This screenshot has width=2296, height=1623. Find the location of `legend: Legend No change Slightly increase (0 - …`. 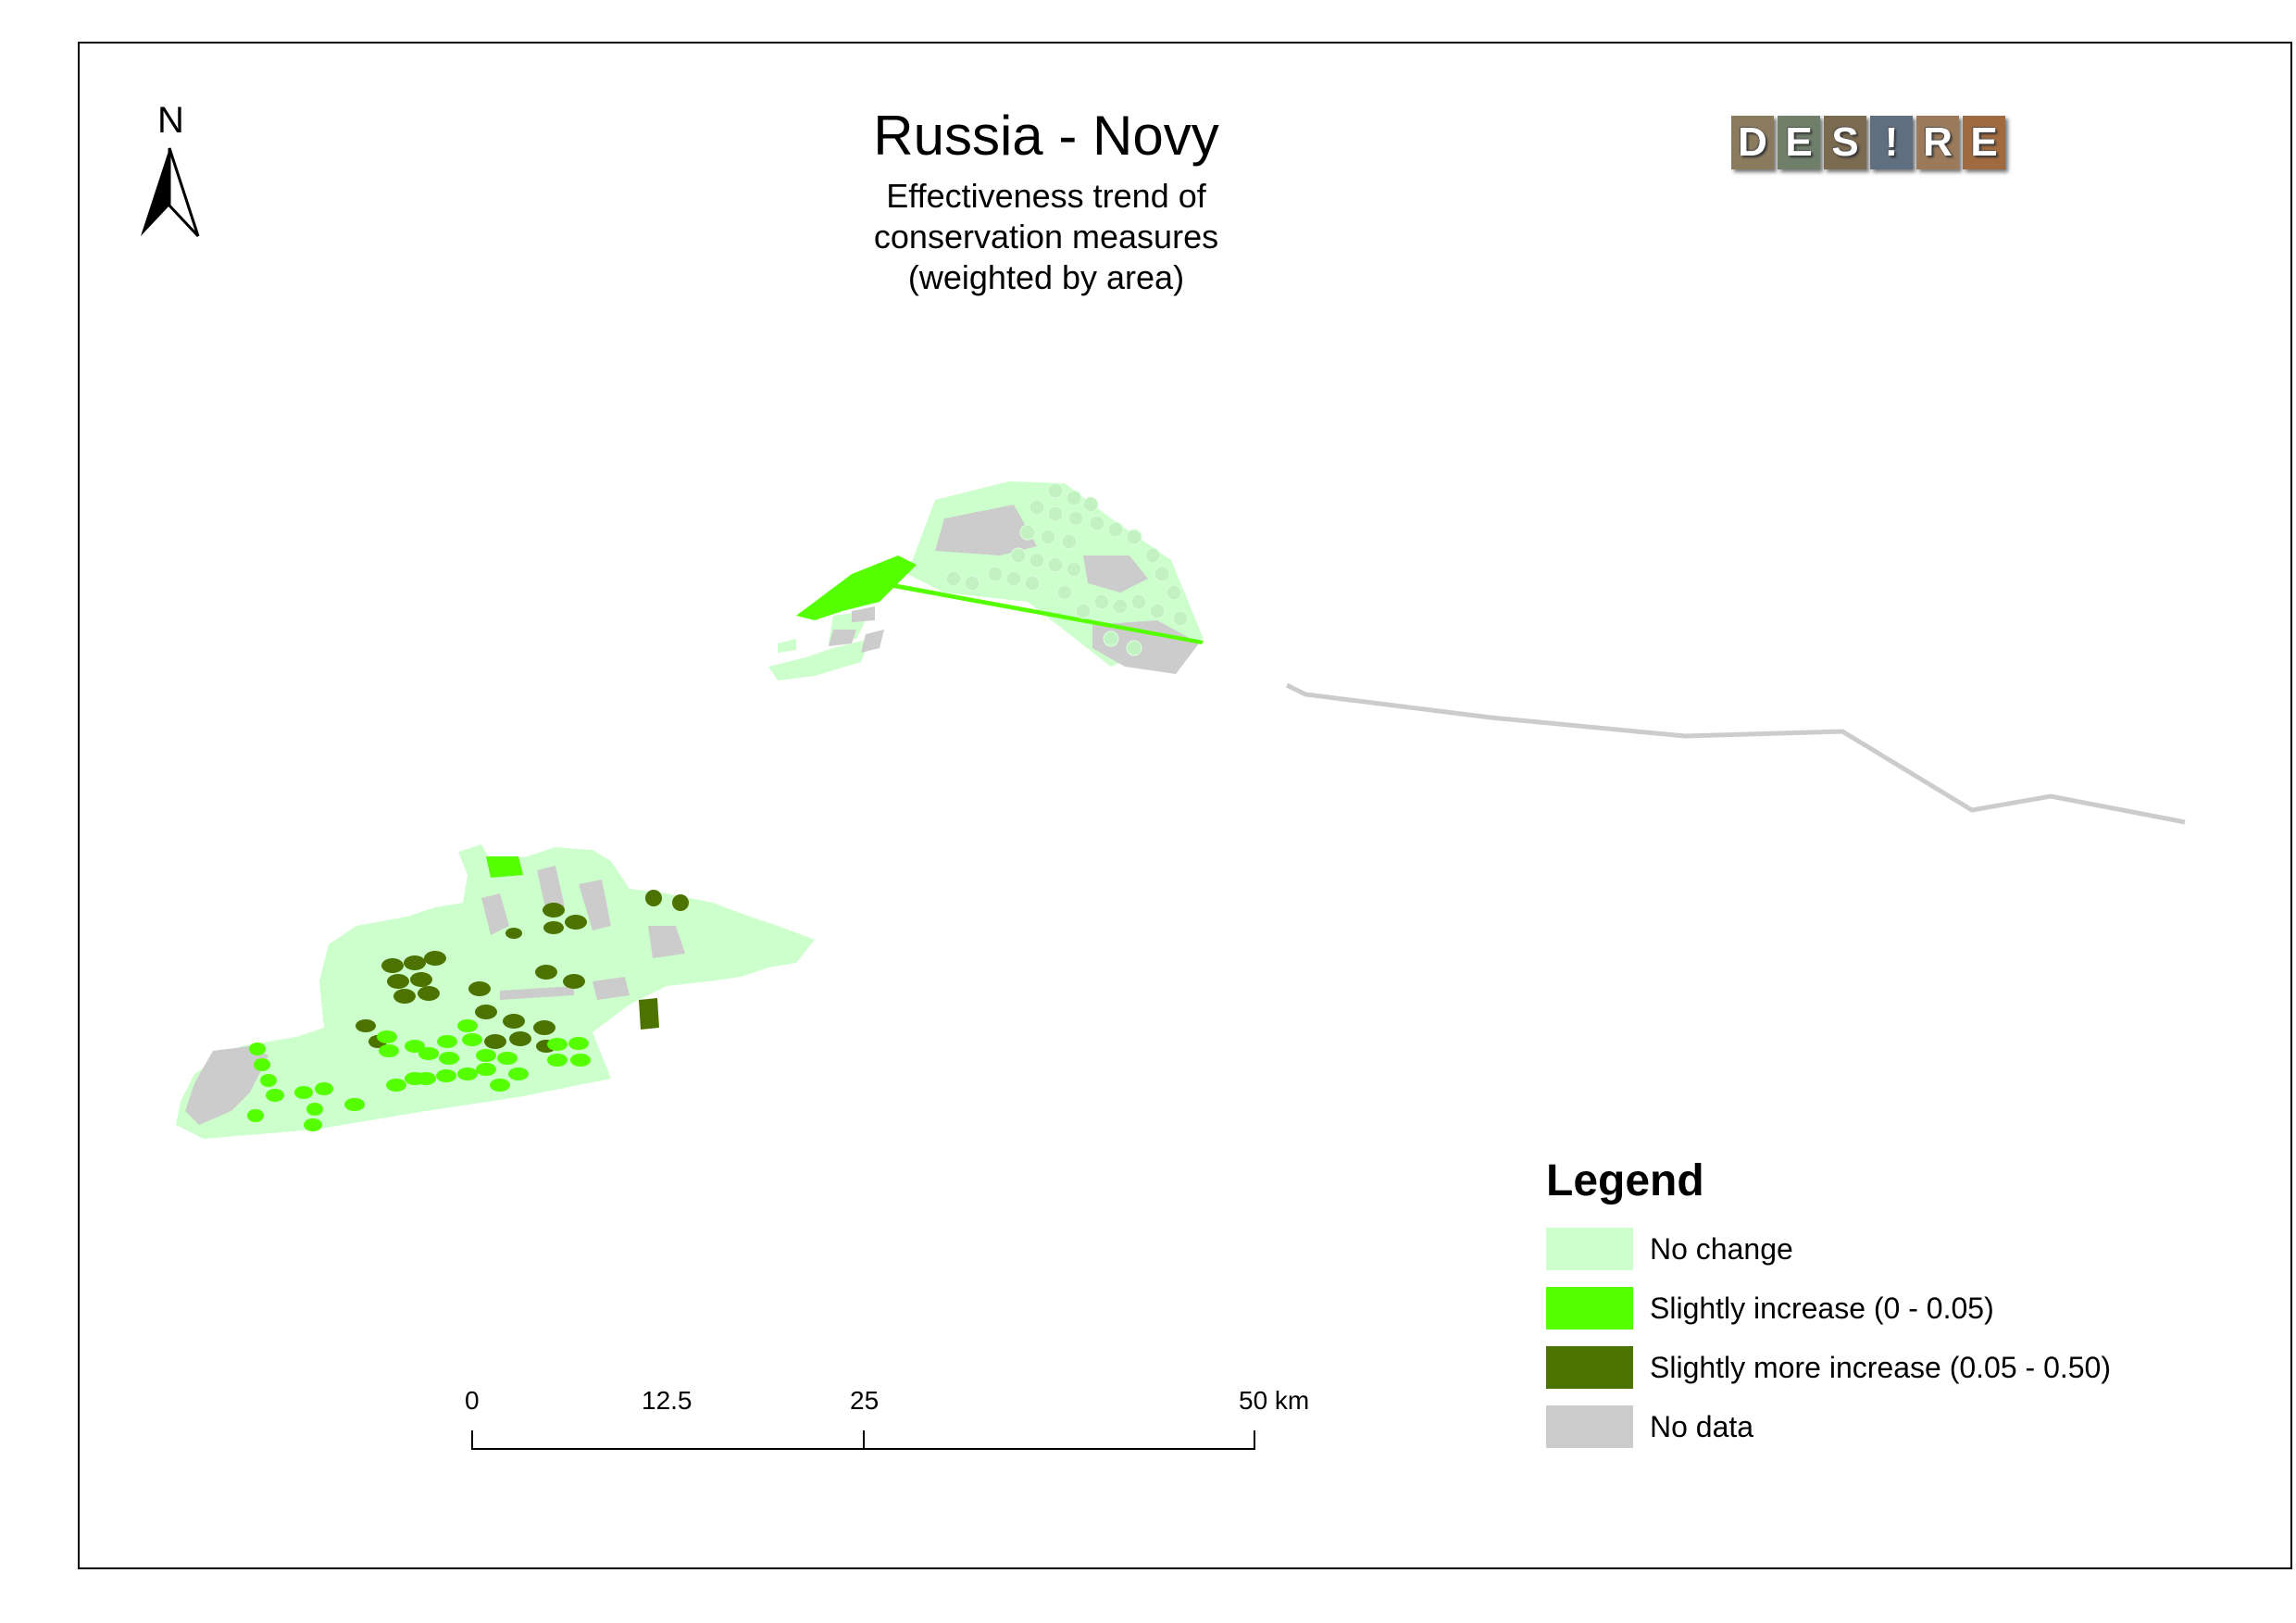

legend: Legend No change Slightly increase (0 - … is located at coordinates (1828, 1309).